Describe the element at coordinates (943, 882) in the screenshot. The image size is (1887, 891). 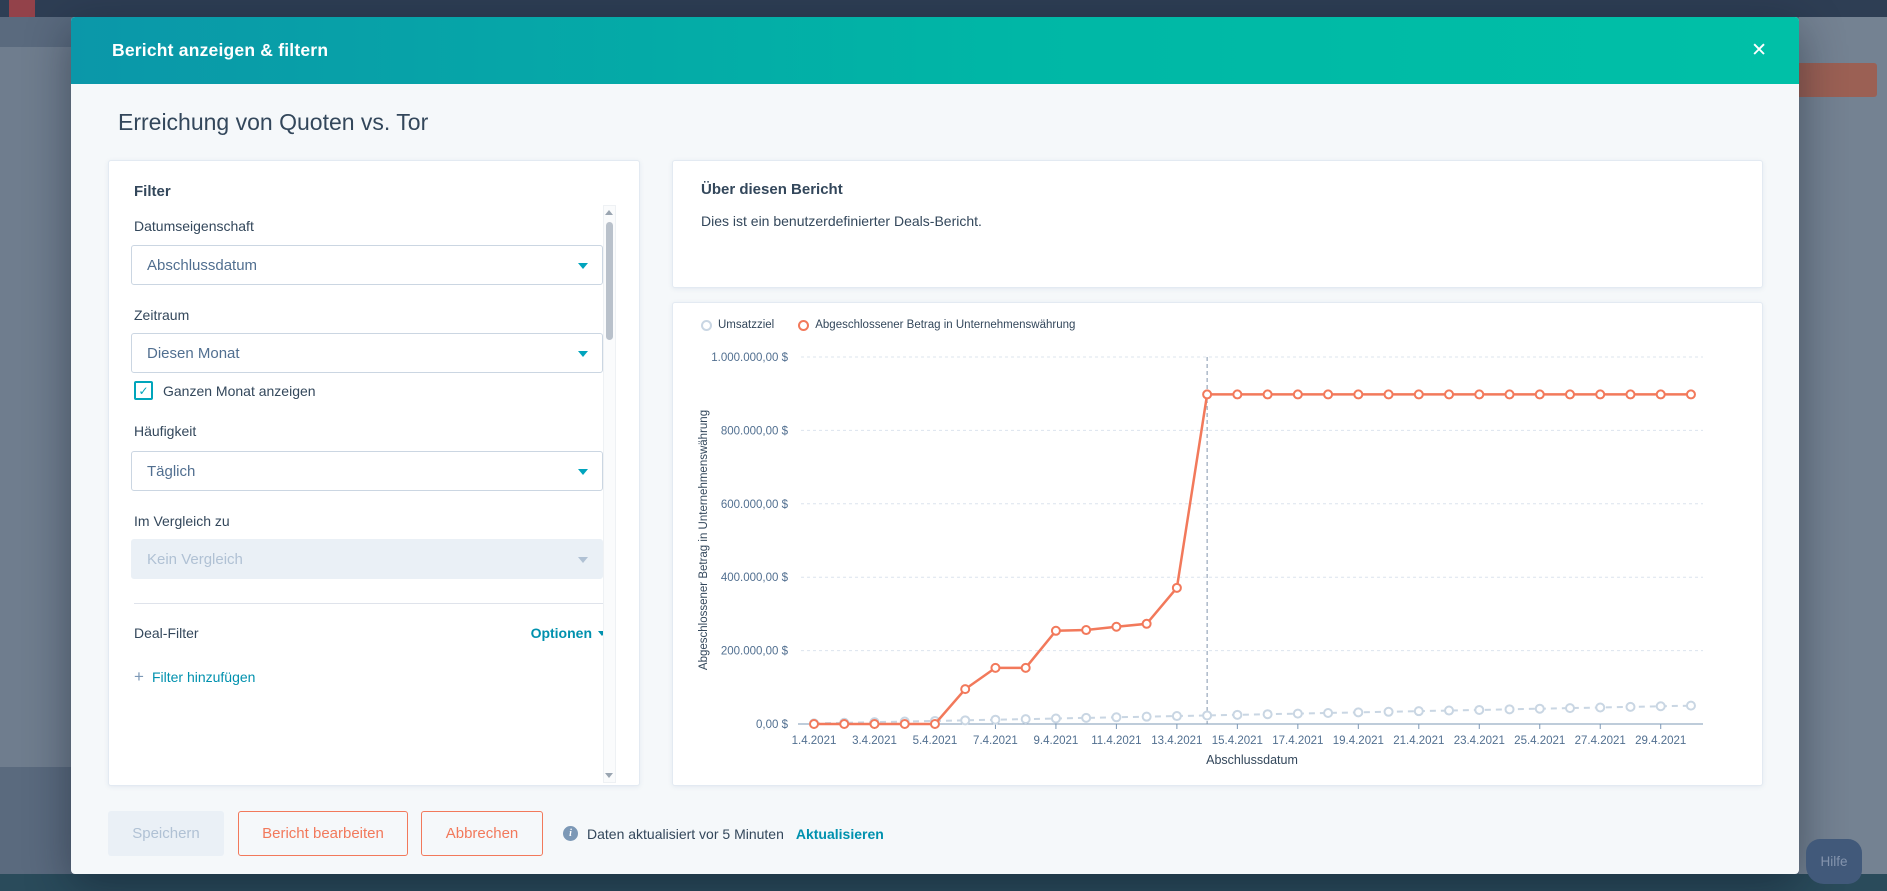
I see `background-footer-bar` at that location.